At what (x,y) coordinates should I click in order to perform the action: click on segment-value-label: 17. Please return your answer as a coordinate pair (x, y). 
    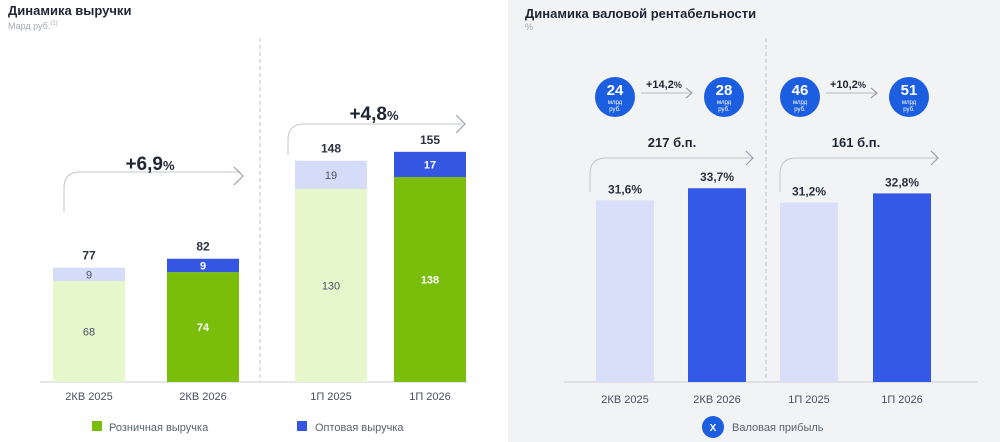
    Looking at the image, I should click on (430, 165).